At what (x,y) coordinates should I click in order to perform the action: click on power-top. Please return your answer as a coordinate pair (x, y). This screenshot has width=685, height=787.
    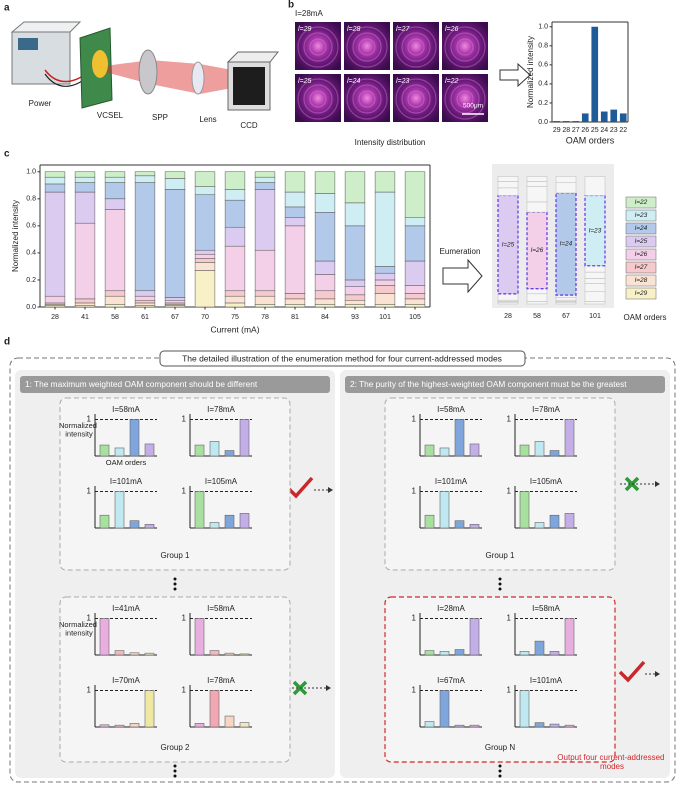
    Looking at the image, I should click on (46, 27).